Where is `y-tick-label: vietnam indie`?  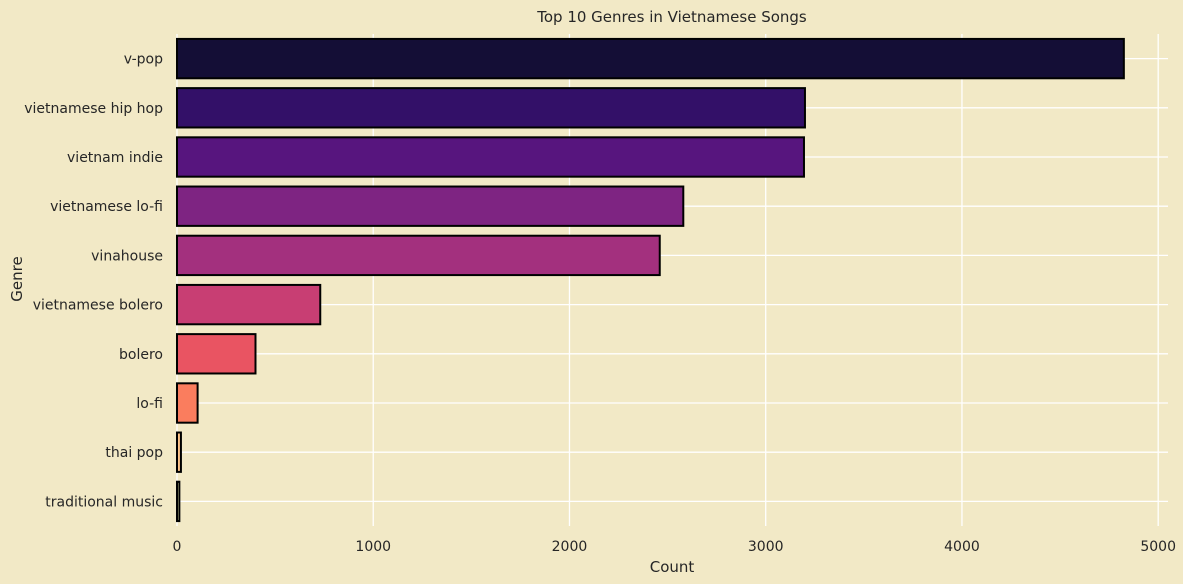 y-tick-label: vietnam indie is located at coordinates (115, 158).